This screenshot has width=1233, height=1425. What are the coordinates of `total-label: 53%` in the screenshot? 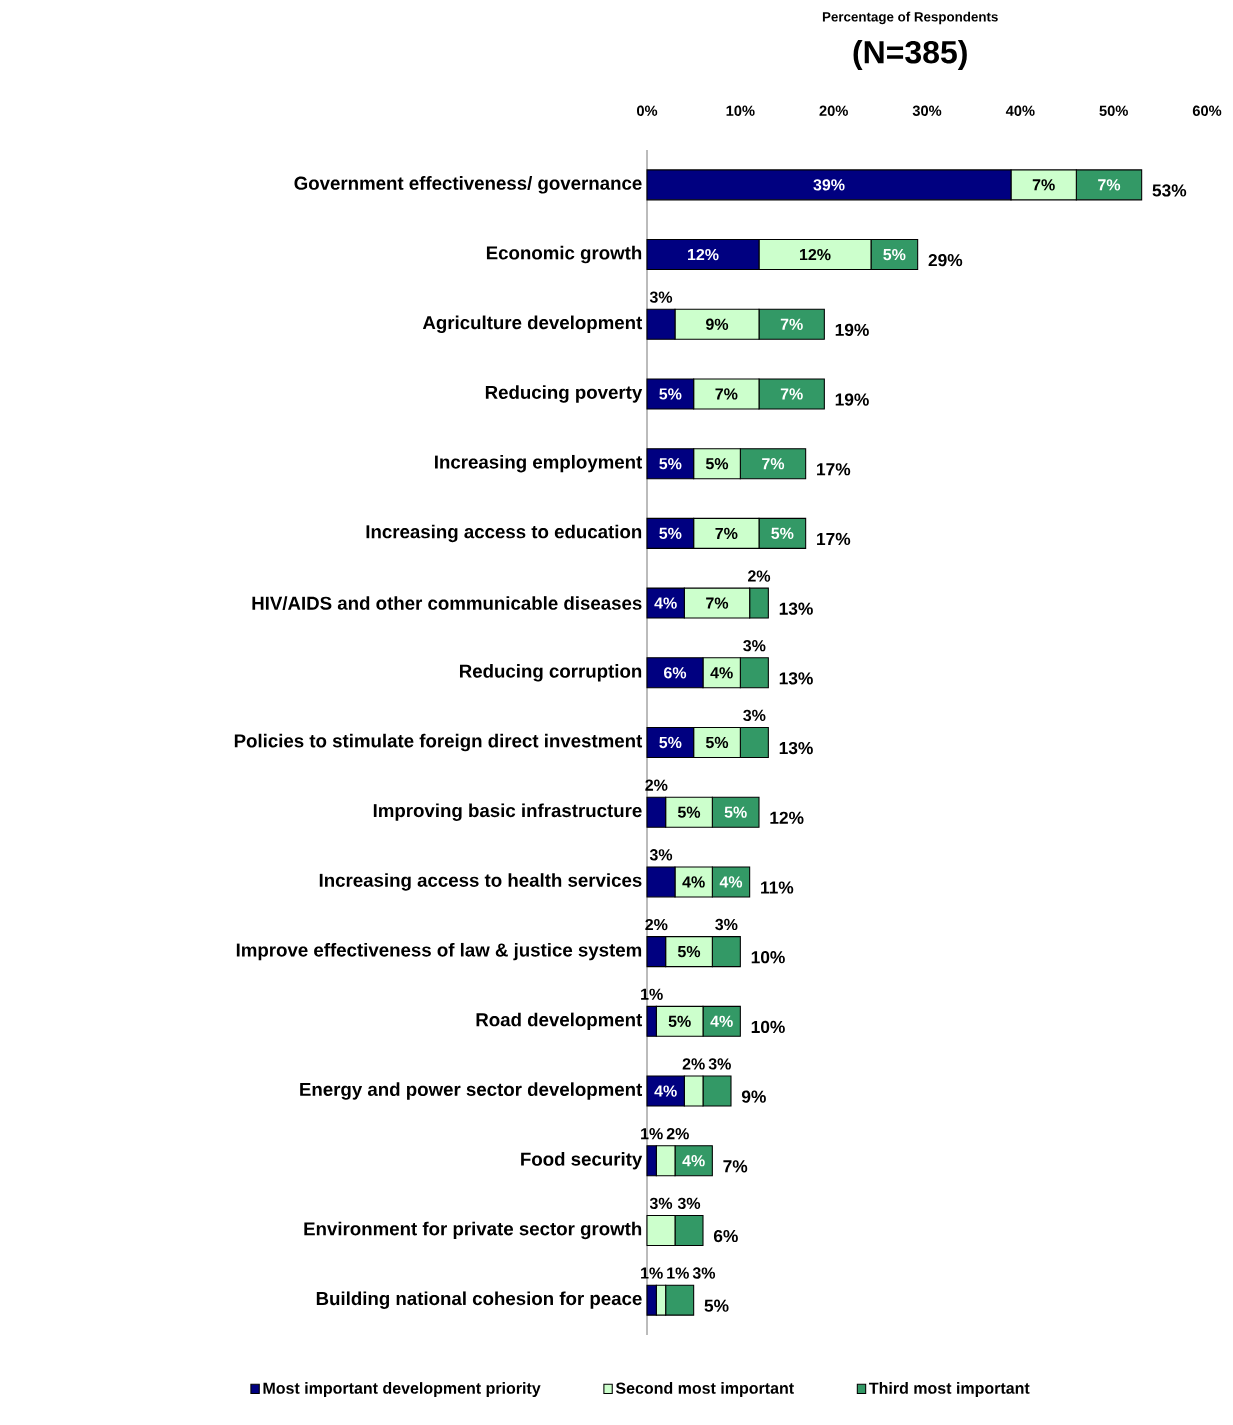 It's located at (1169, 190).